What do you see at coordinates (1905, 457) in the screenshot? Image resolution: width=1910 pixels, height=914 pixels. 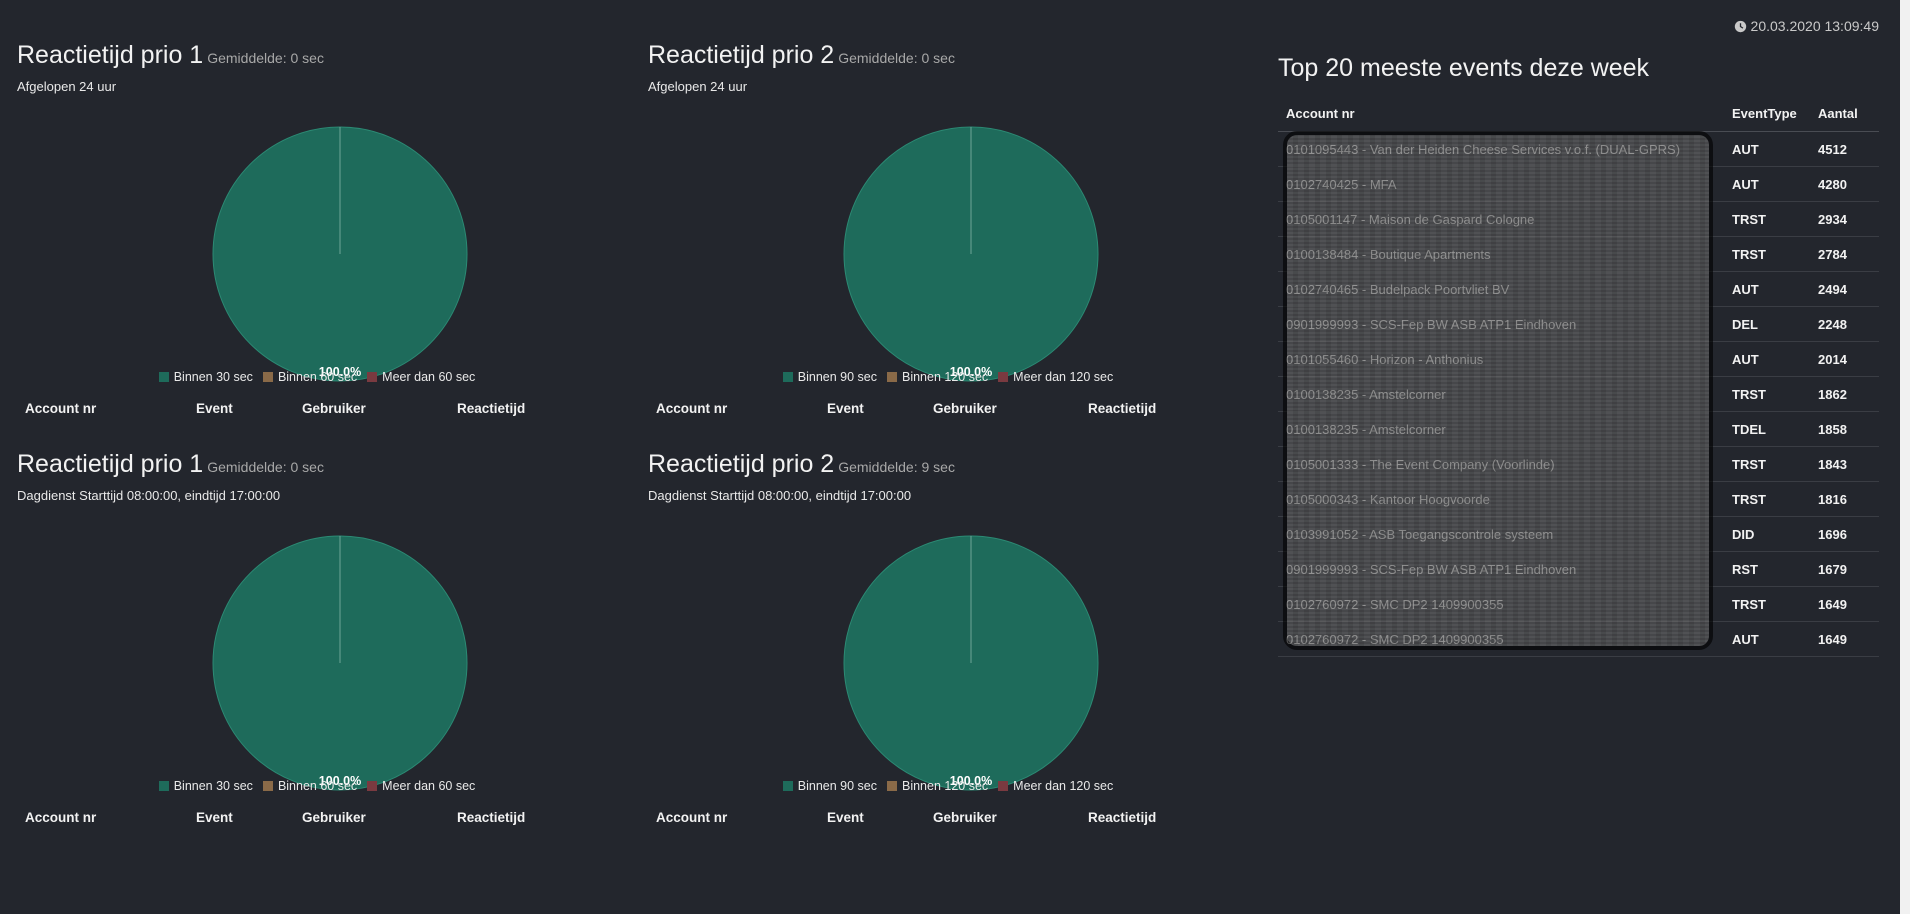 I see `scrollbar` at bounding box center [1905, 457].